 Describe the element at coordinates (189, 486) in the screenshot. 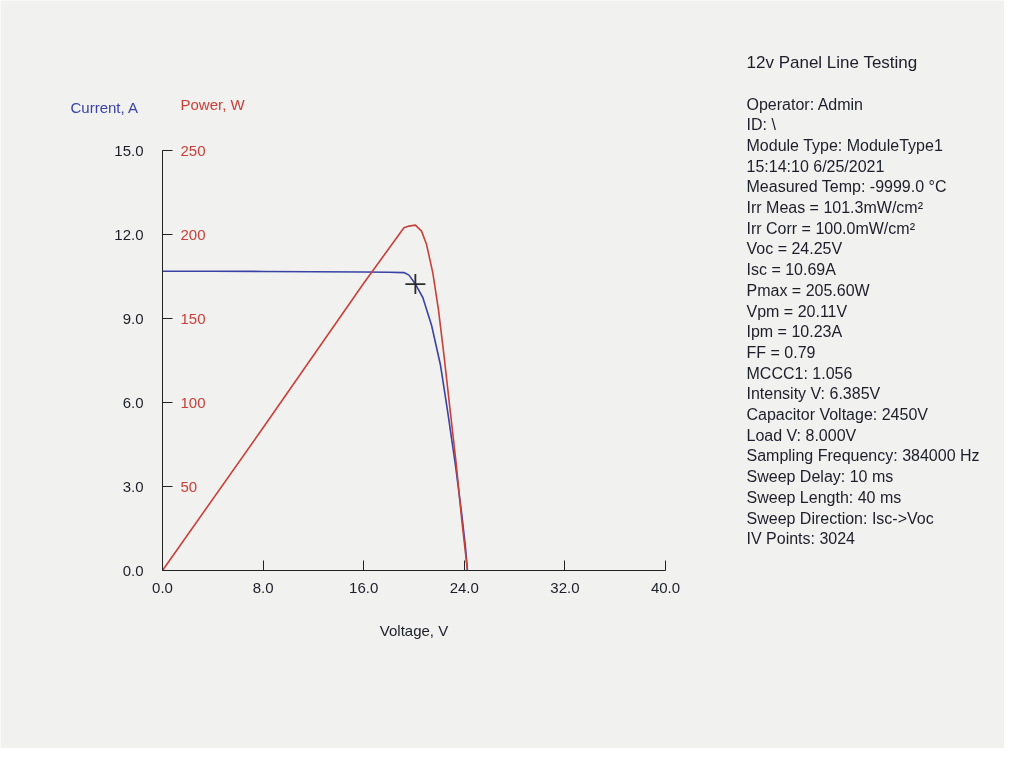

I see `y2-tick-label: 50` at that location.